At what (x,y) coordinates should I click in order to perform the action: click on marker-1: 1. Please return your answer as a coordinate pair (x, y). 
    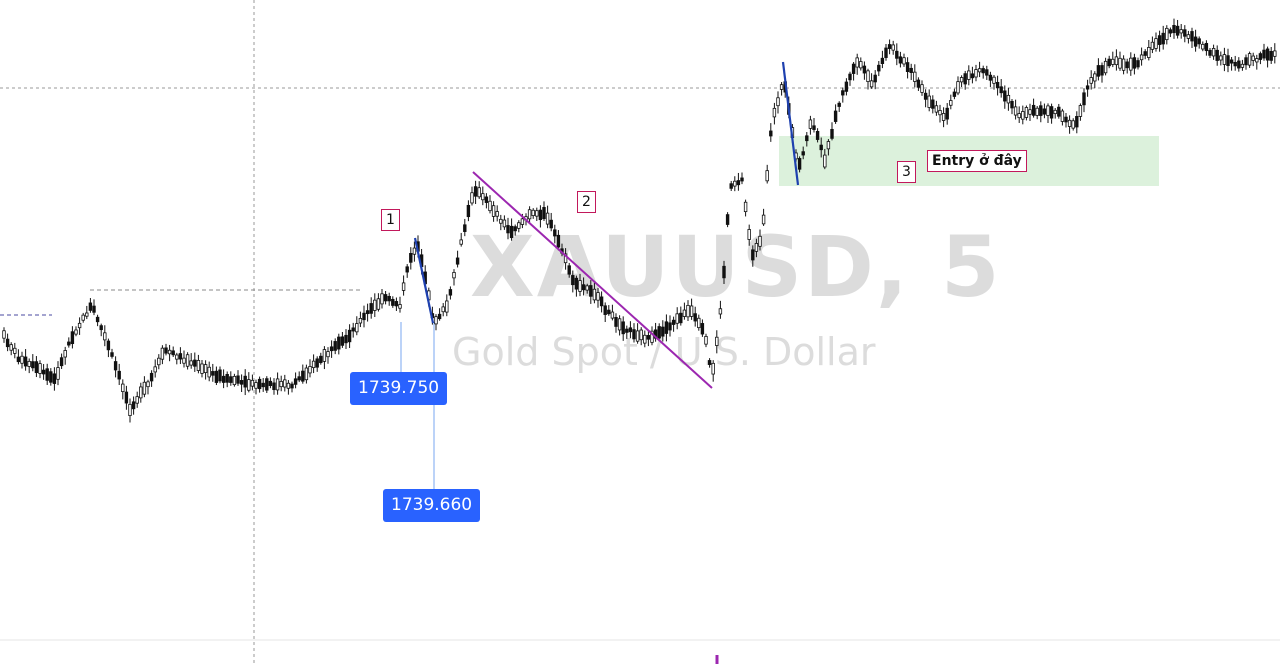
    Looking at the image, I should click on (390, 220).